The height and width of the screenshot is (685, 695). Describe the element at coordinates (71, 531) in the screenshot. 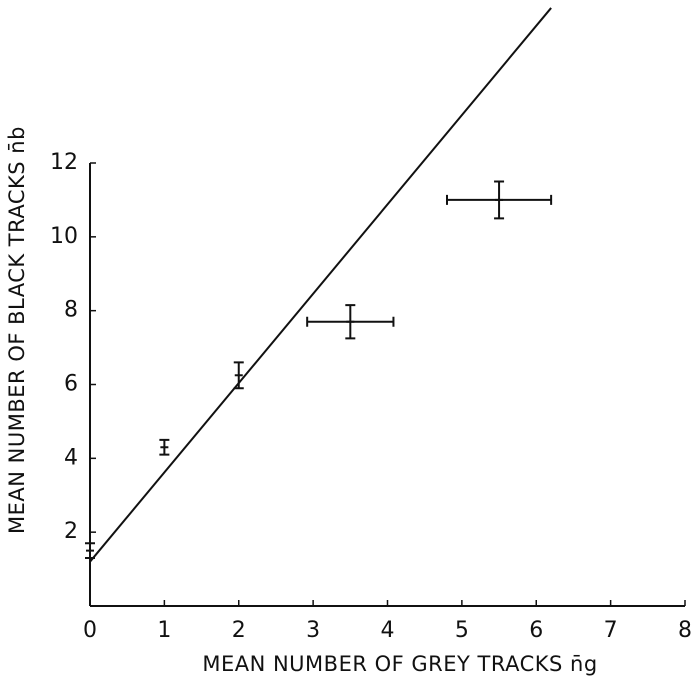

I see `y-tick-label: 2` at that location.